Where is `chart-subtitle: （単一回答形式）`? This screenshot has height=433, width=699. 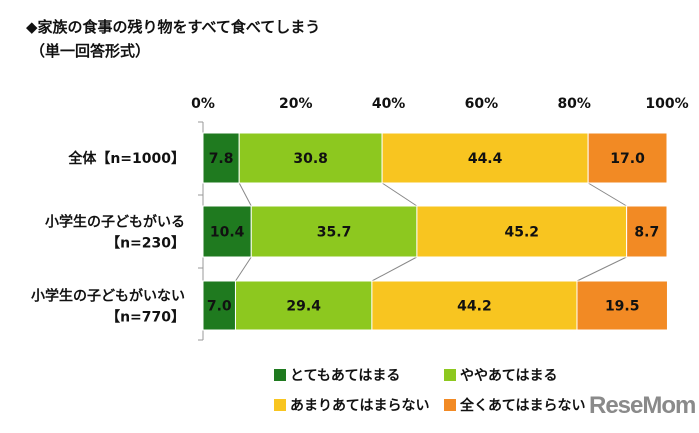
chart-subtitle: （単一回答形式） is located at coordinates (90, 51).